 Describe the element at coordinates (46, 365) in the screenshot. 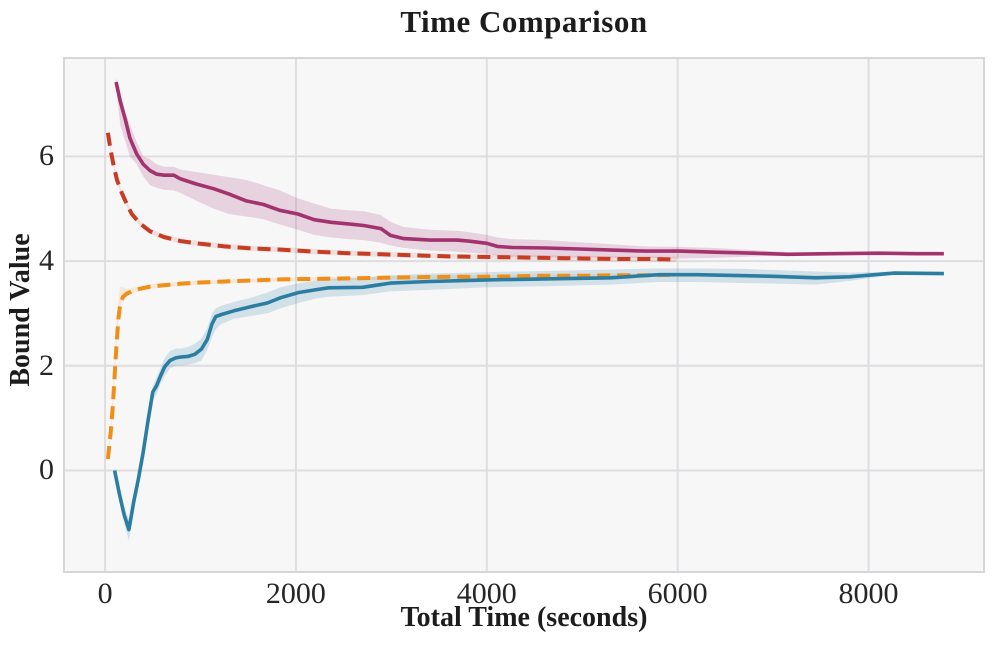

I see `y-tick-label: 2` at that location.